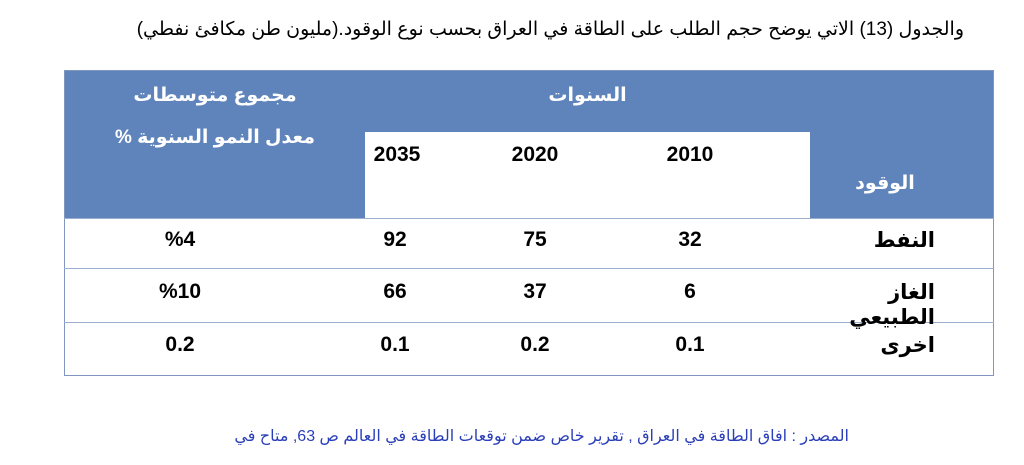  Describe the element at coordinates (907, 345) in the screenshot. I see `fuel-name: اخرى` at that location.